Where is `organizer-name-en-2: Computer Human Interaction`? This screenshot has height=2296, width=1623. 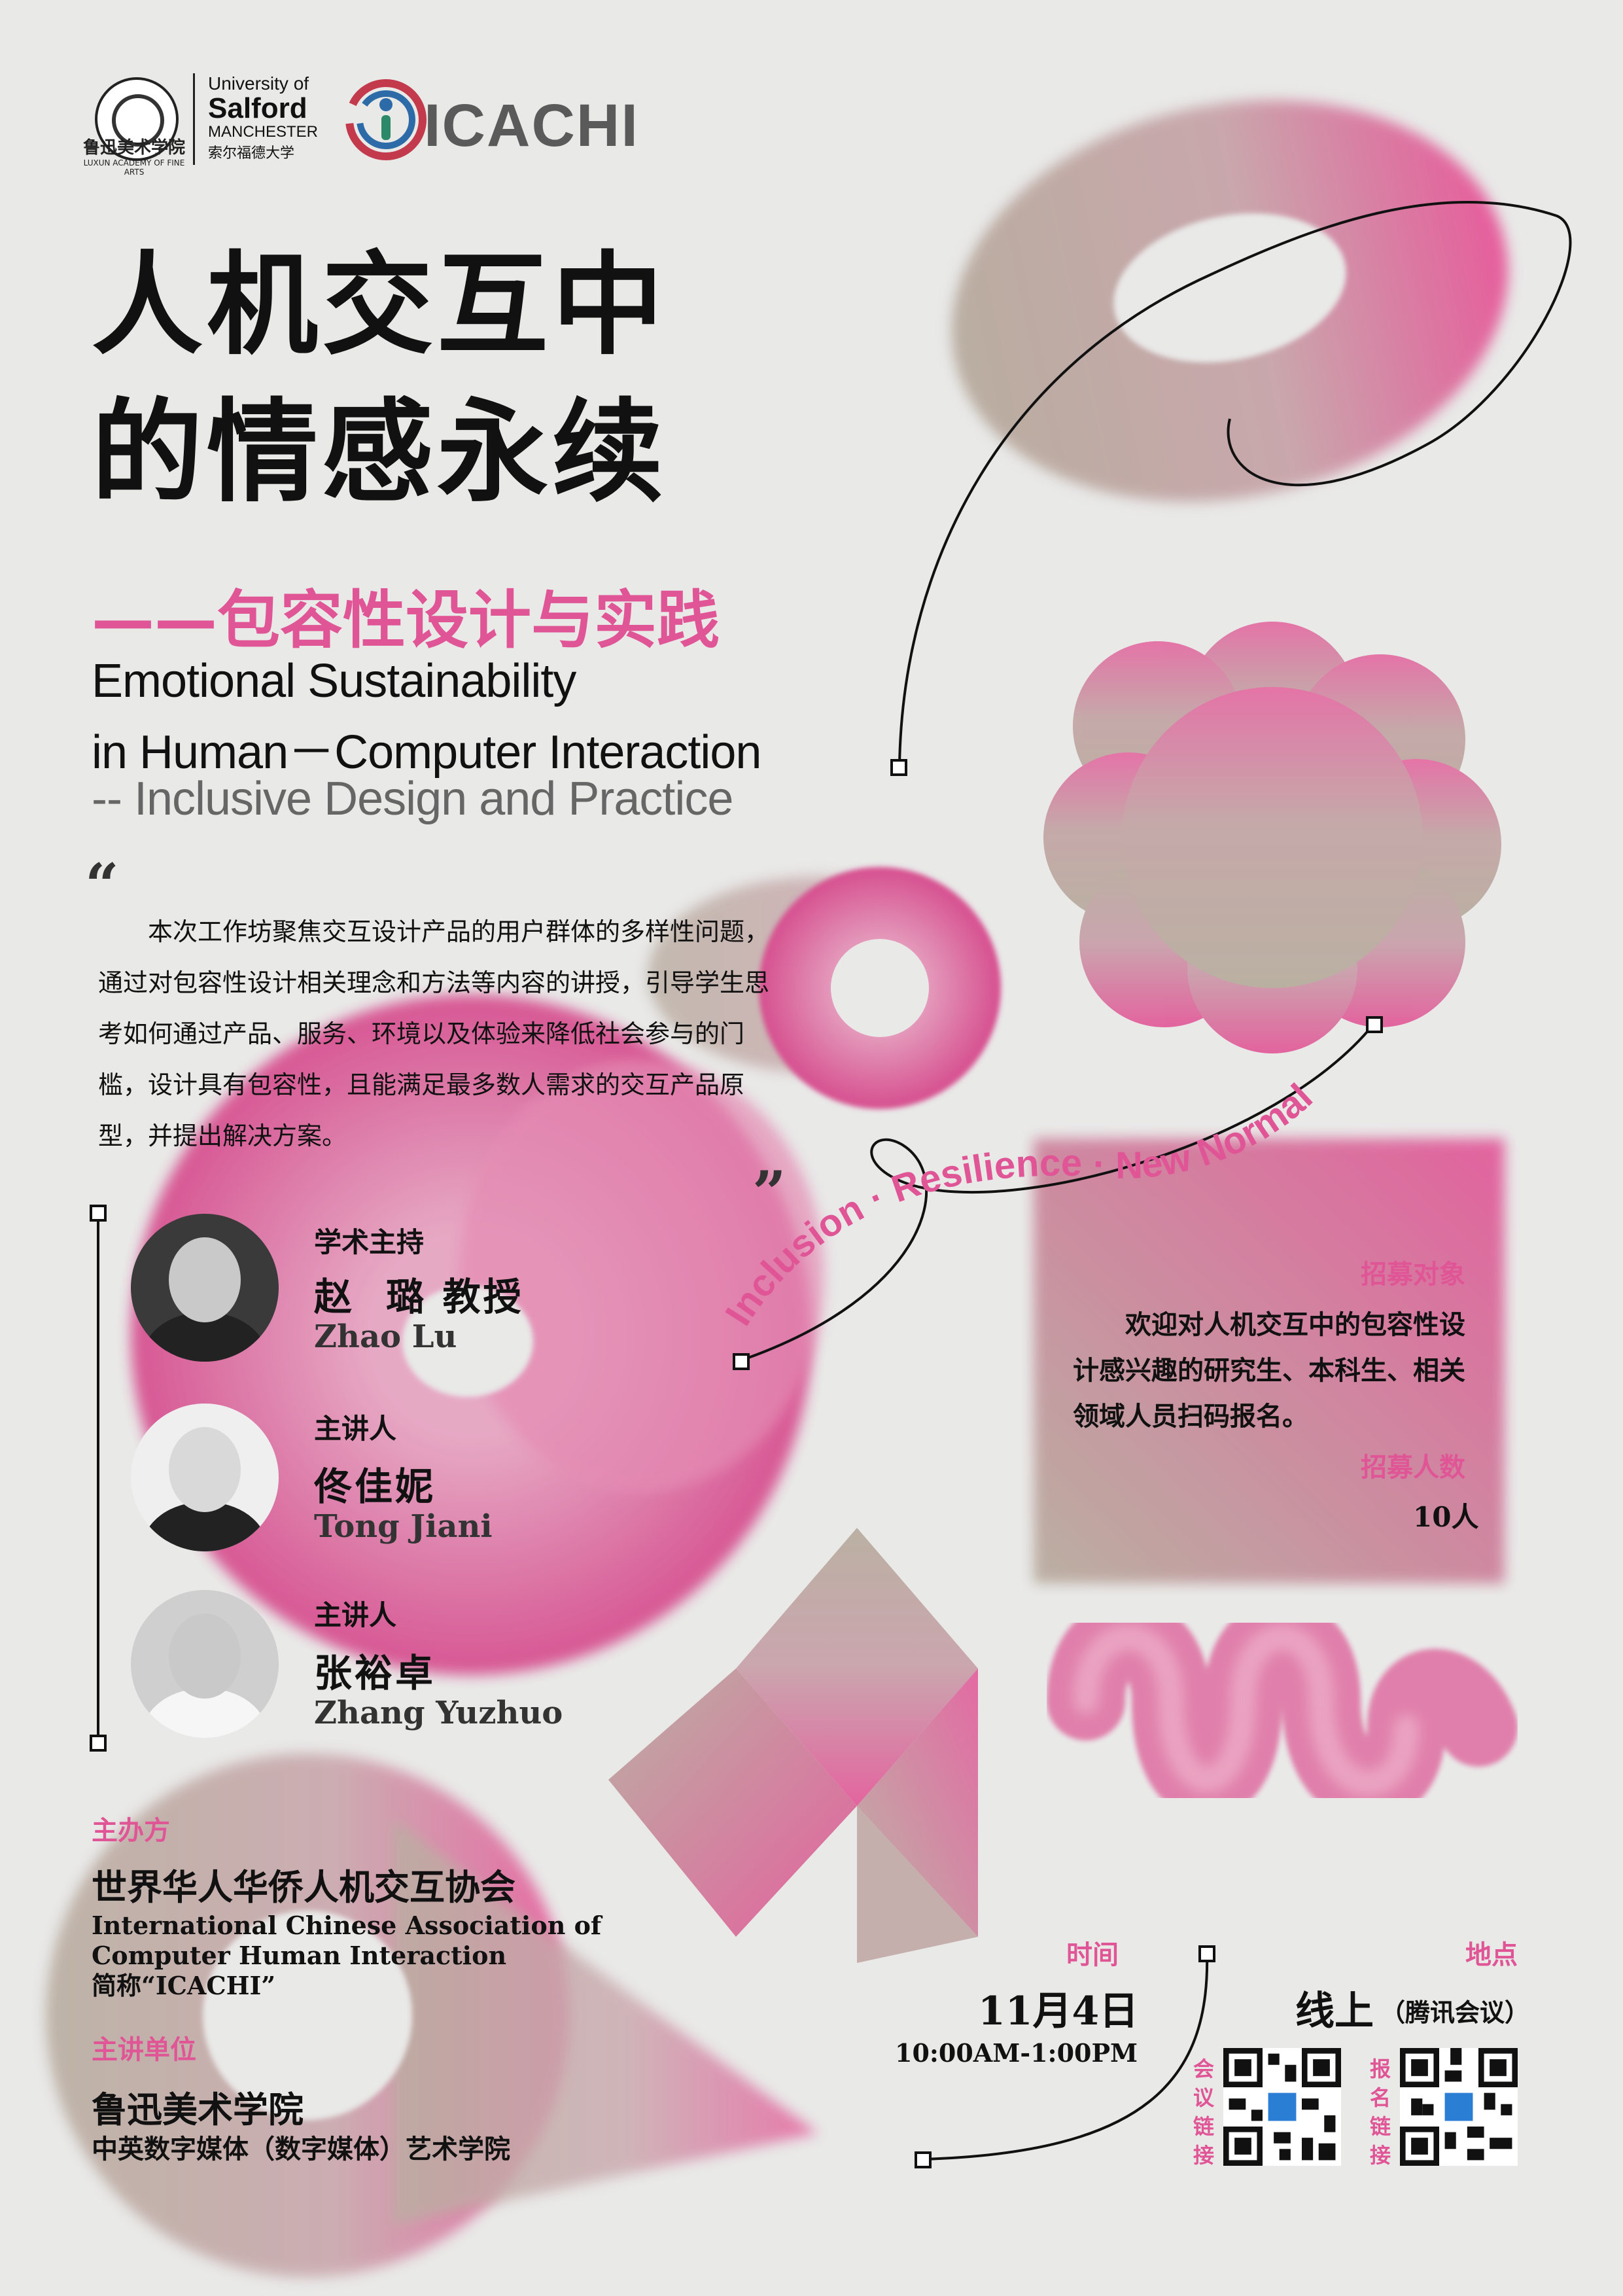
organizer-name-en-2: Computer Human Interaction is located at coordinates (299, 1955).